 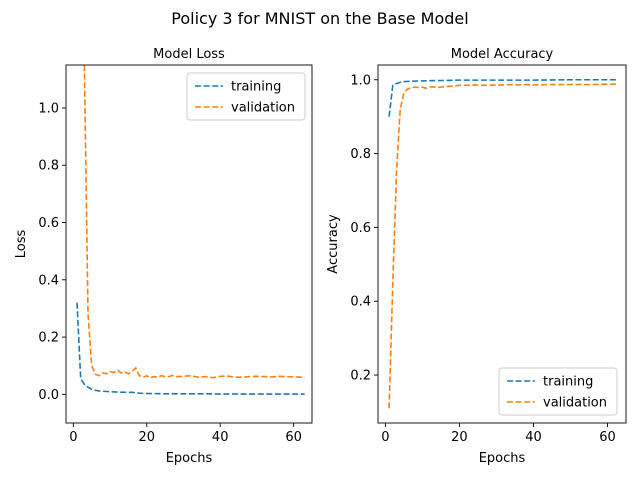 I want to click on chart-title: Model Loss, so click(x=189, y=54).